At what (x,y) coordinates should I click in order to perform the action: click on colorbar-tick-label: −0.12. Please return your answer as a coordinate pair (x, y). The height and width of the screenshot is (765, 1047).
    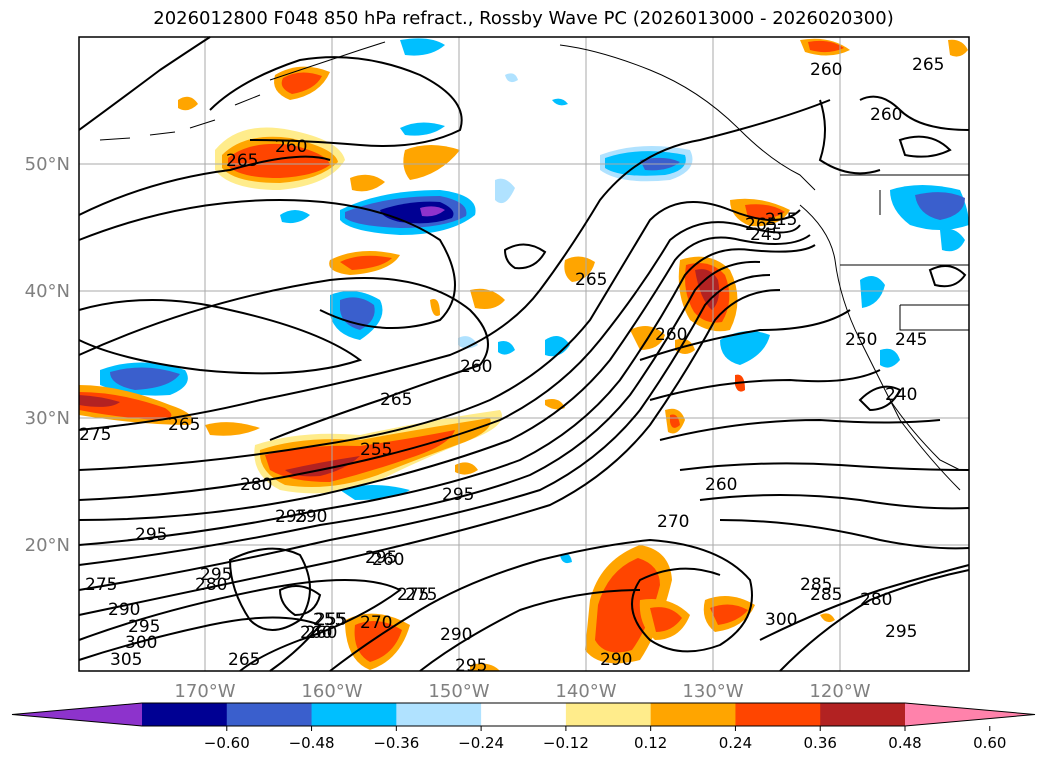
    Looking at the image, I should click on (566, 743).